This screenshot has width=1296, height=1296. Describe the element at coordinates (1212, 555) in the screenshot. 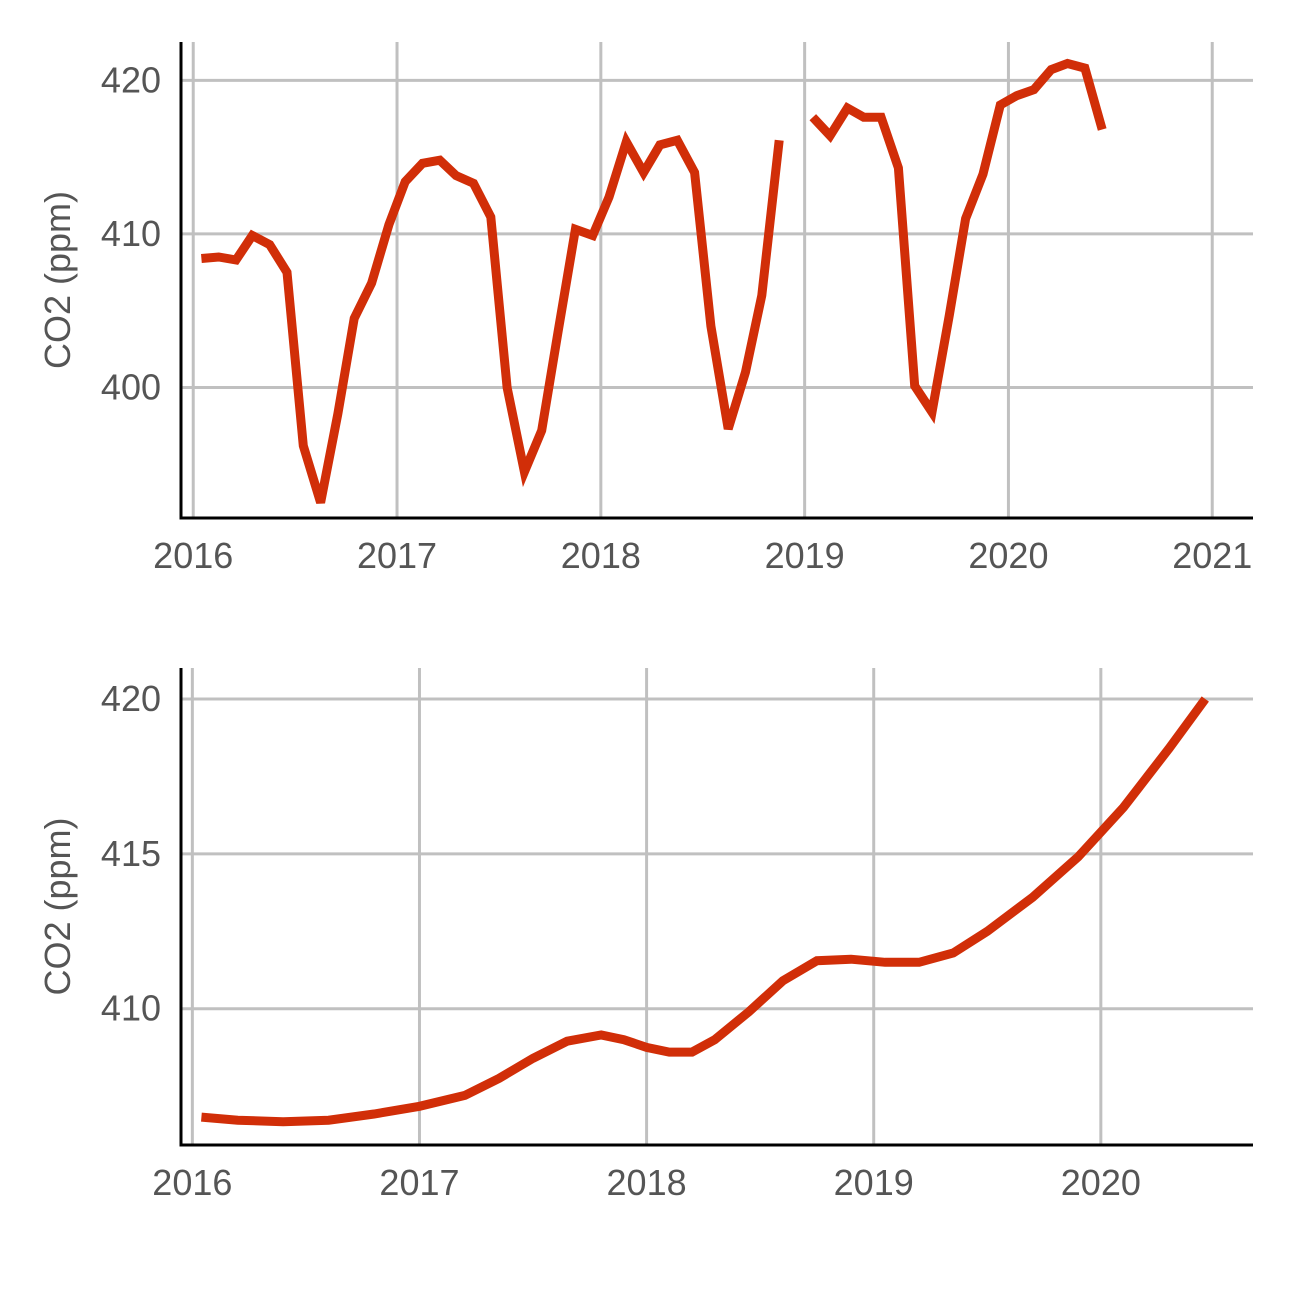

I see `x-tick-label: 2021` at that location.